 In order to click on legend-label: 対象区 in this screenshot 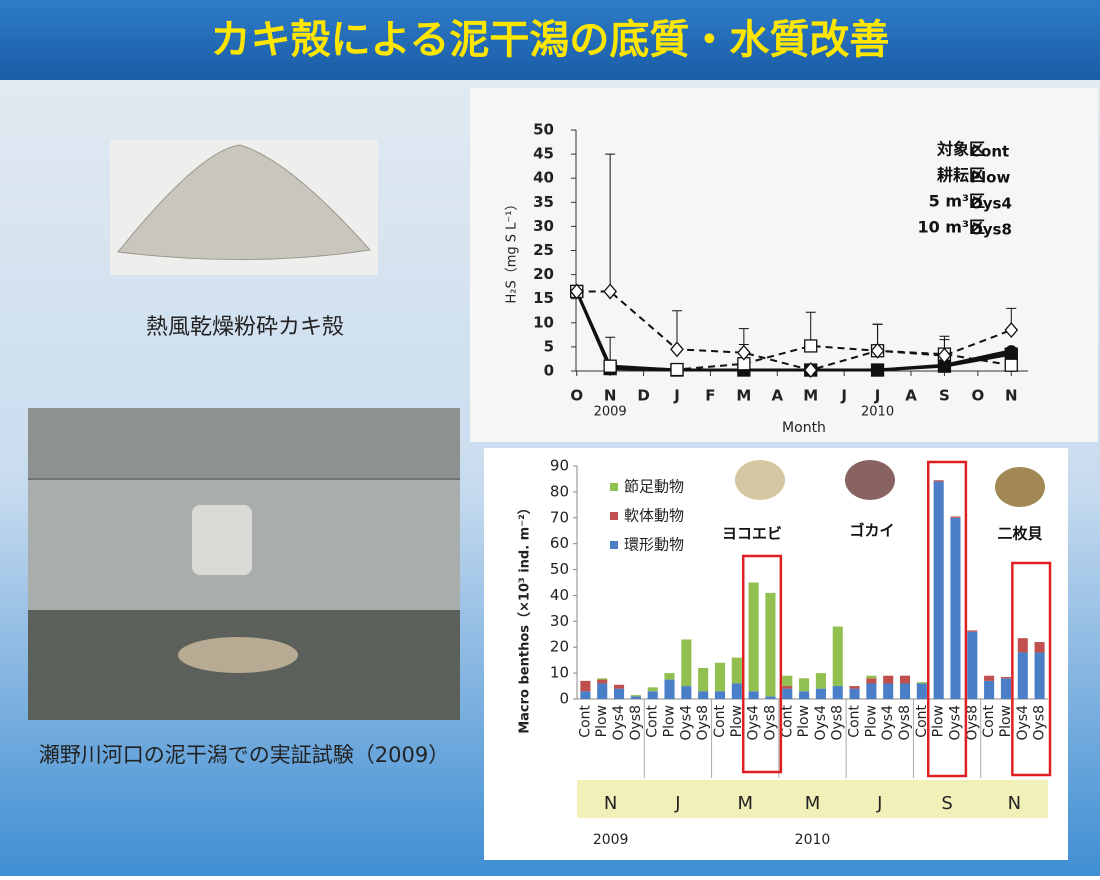, I will do `click(960, 149)`.